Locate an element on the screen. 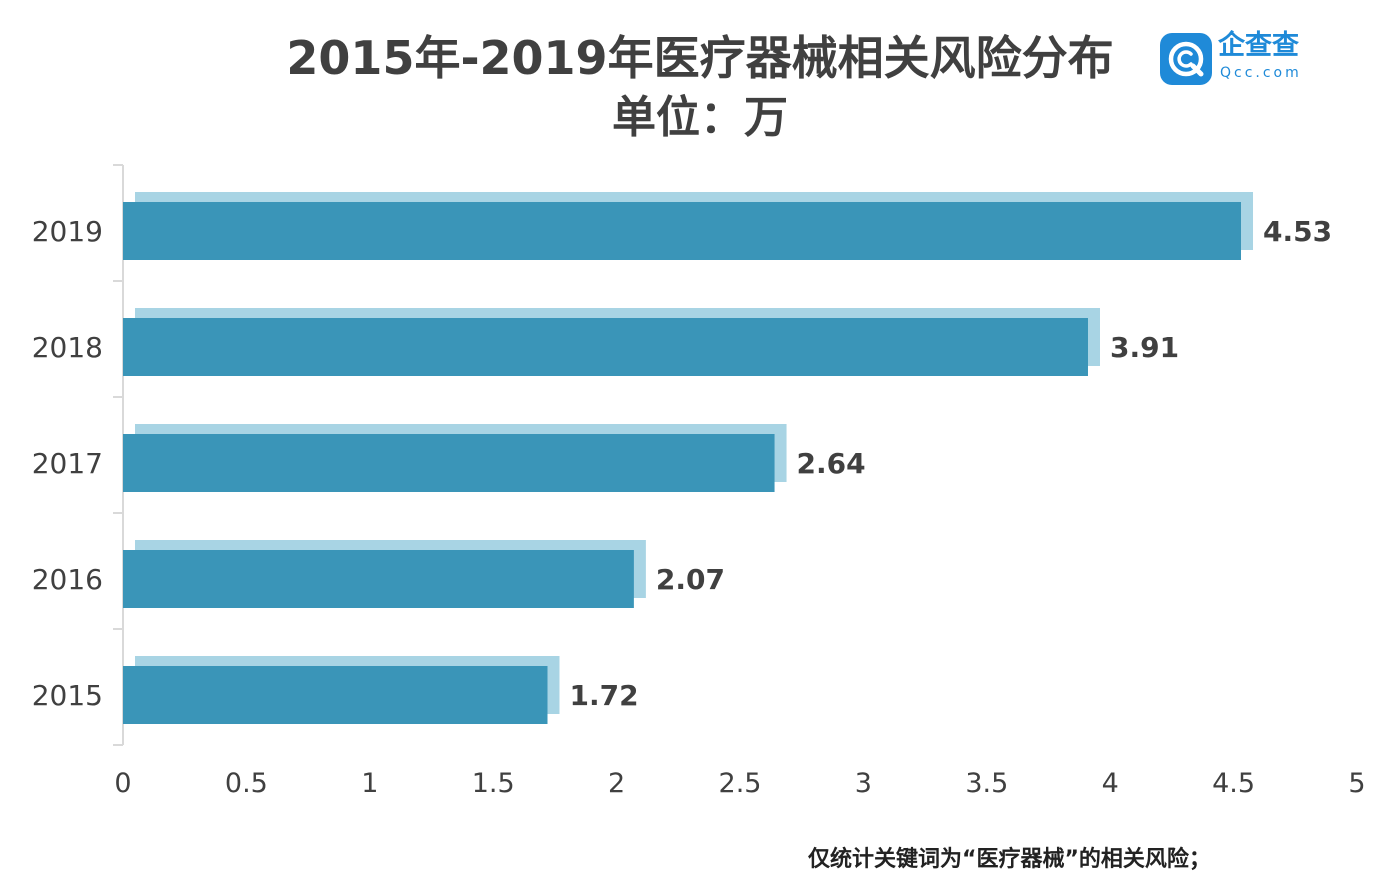 The width and height of the screenshot is (1400, 879). y-tick-label: 2016 is located at coordinates (67, 579).